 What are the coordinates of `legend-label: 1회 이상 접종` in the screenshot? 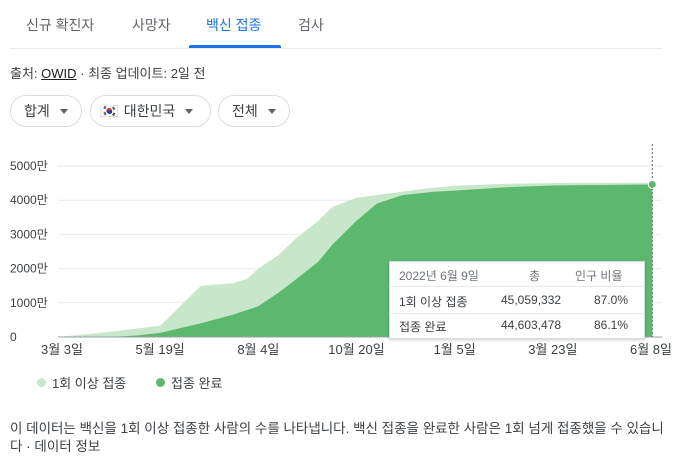 It's located at (89, 383).